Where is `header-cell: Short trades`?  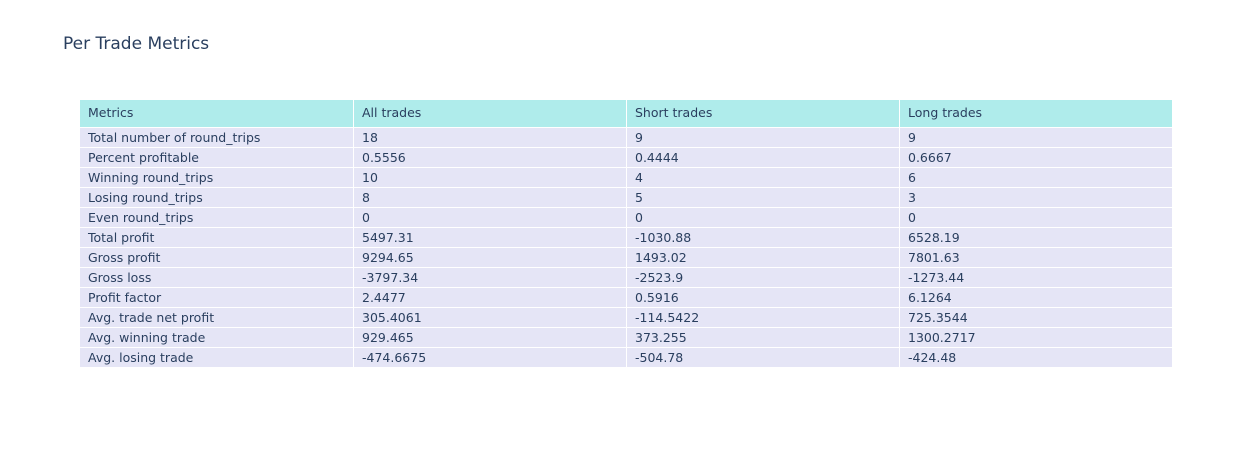
header-cell: Short trades is located at coordinates (762, 114).